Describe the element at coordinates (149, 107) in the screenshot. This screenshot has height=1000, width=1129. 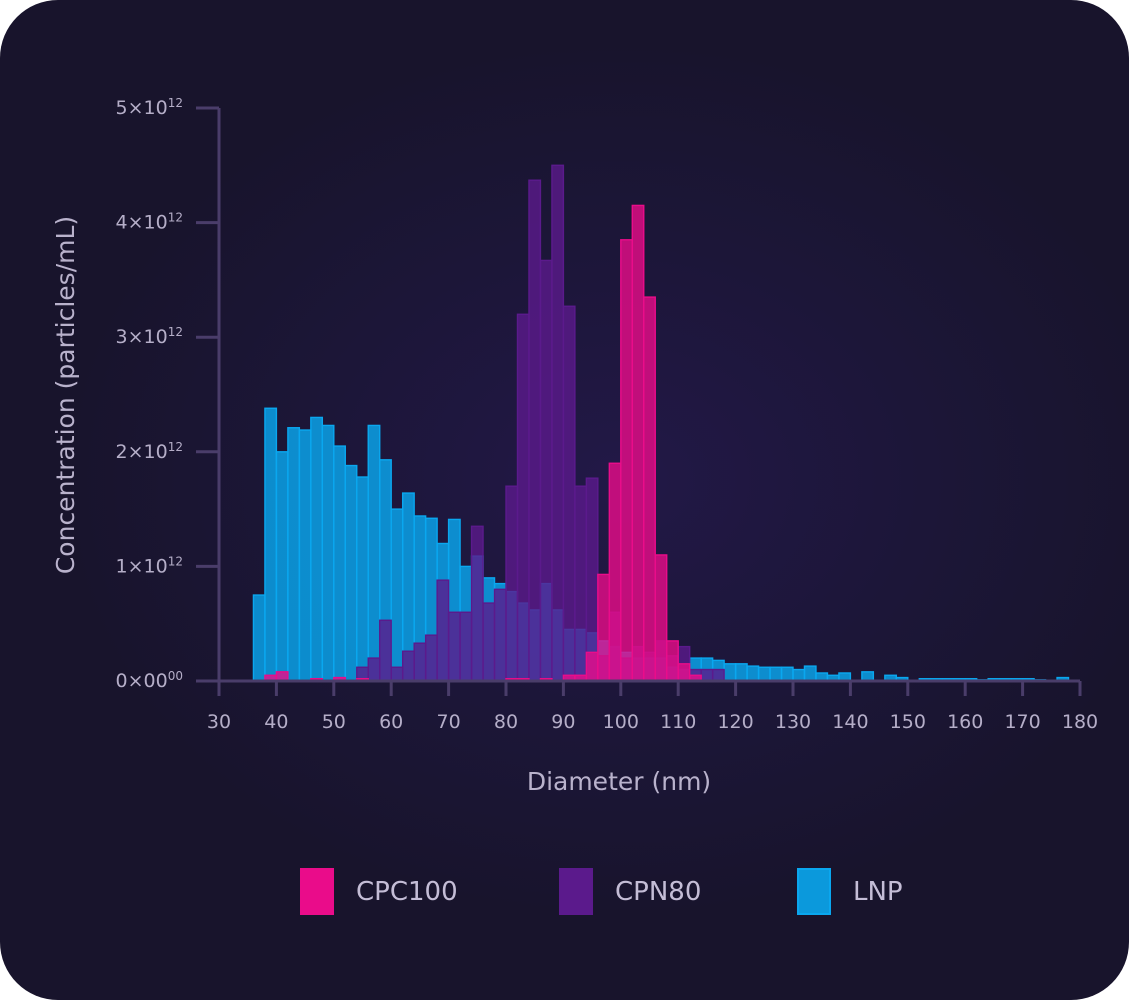
I see `y-tick-label: 5×10¹²` at that location.